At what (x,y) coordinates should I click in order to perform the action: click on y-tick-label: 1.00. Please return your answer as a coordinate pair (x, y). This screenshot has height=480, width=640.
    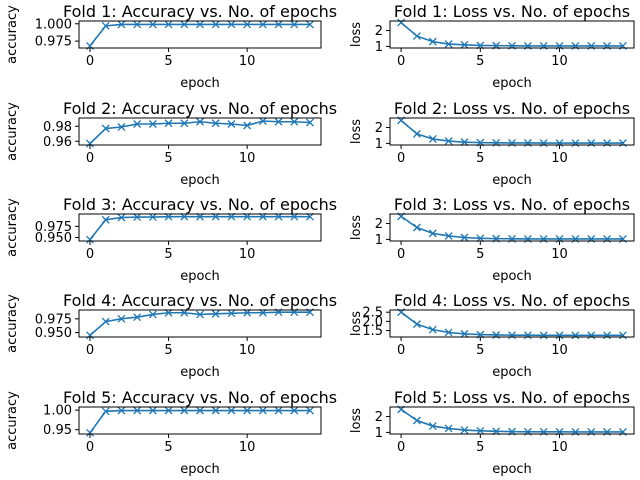
    Looking at the image, I should click on (57, 411).